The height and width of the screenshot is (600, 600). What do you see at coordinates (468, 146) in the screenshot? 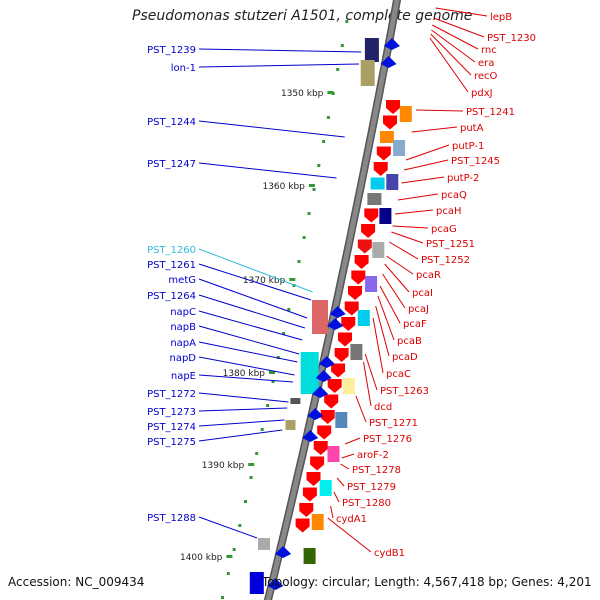
I see `right-gene-label: putP-1` at bounding box center [468, 146].